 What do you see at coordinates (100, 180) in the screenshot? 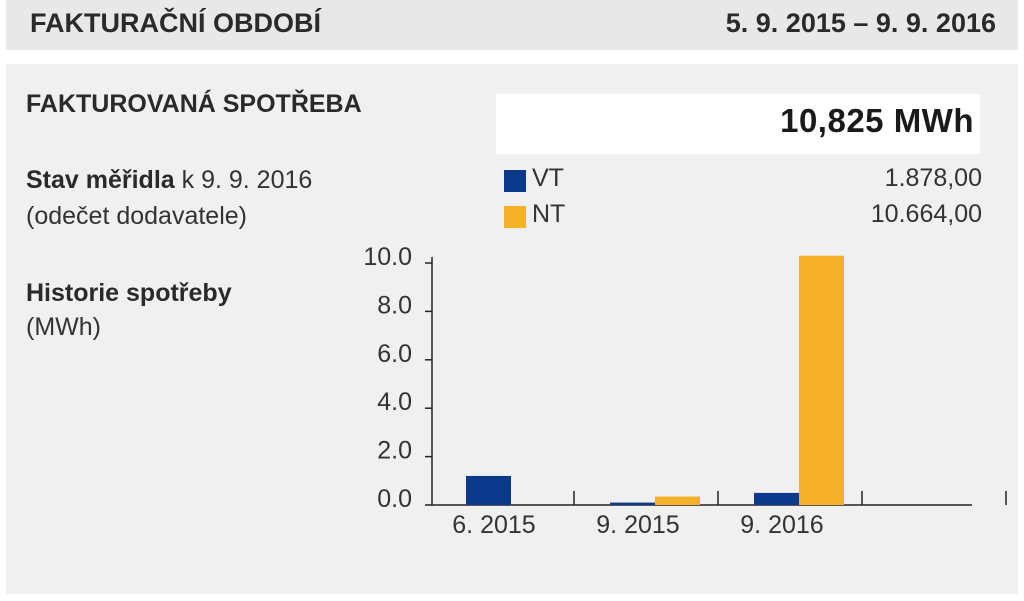
I see `meter-state-label: Stav měřidla` at bounding box center [100, 180].